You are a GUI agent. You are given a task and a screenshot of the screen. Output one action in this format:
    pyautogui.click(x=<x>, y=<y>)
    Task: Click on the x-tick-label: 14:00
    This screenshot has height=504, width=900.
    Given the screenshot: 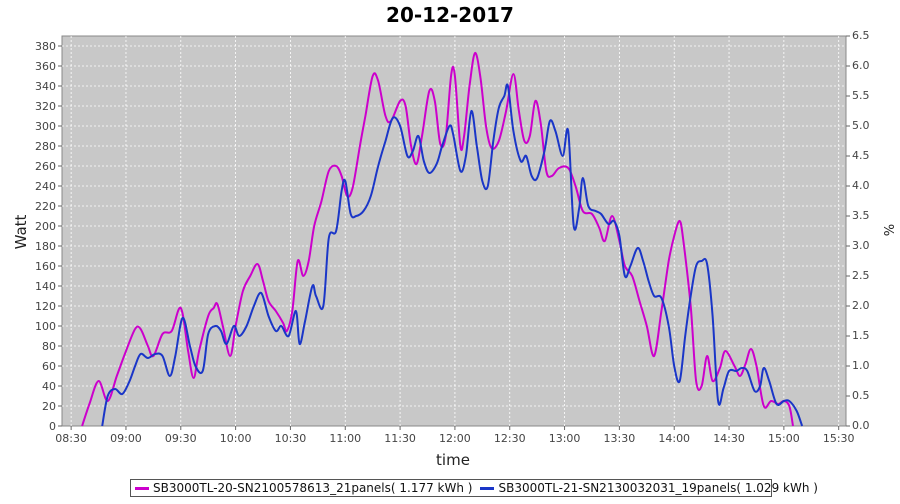 What is the action you would take?
    pyautogui.click(x=674, y=438)
    